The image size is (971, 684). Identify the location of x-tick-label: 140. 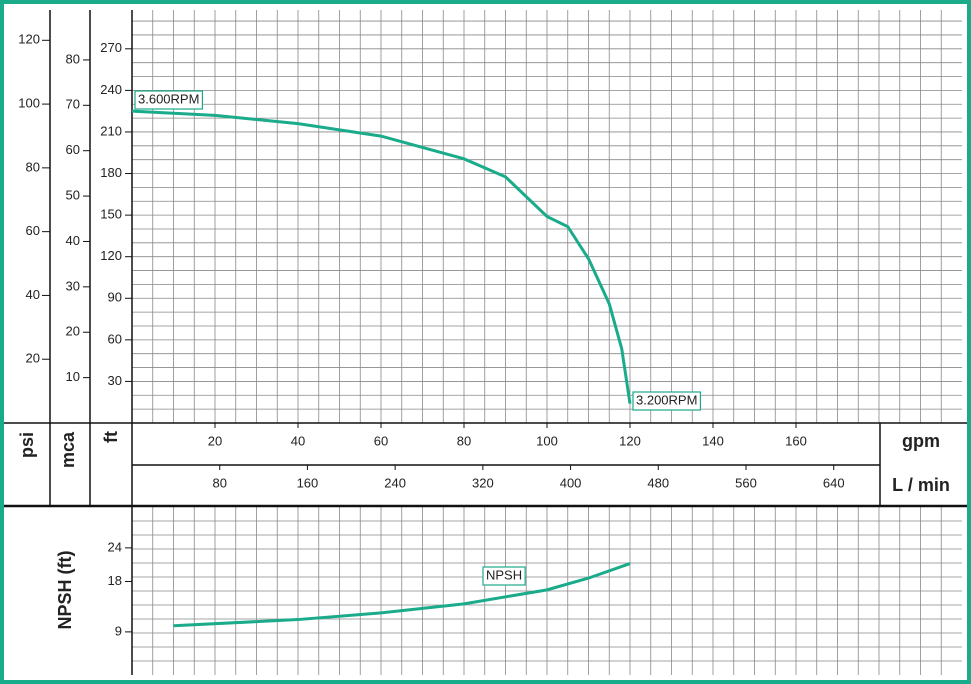
(713, 440).